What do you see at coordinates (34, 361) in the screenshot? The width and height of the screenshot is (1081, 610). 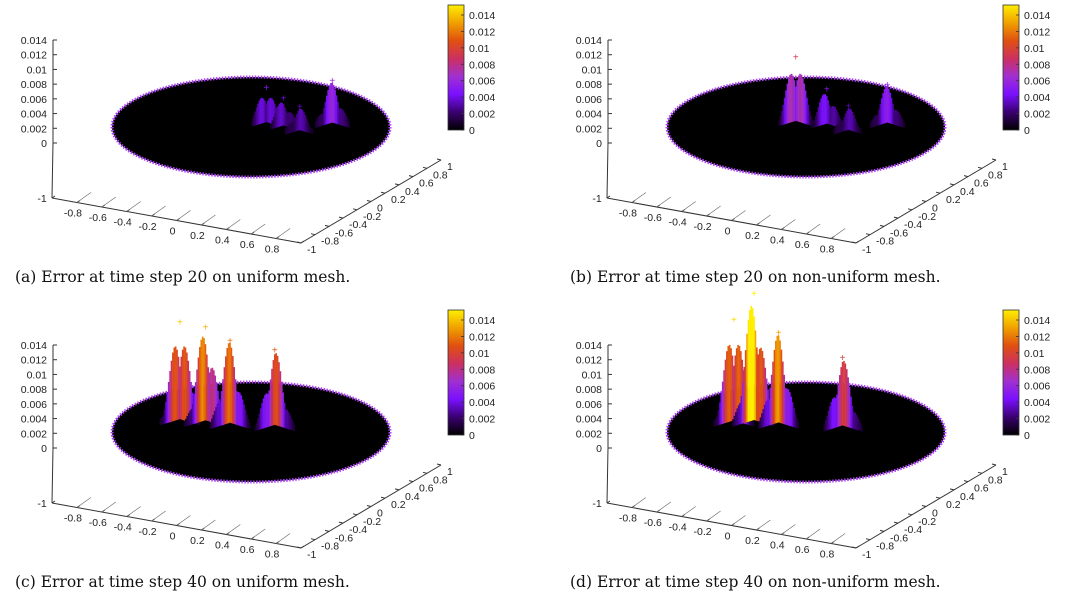 I see `z-axis-tick-label: 0.012` at bounding box center [34, 361].